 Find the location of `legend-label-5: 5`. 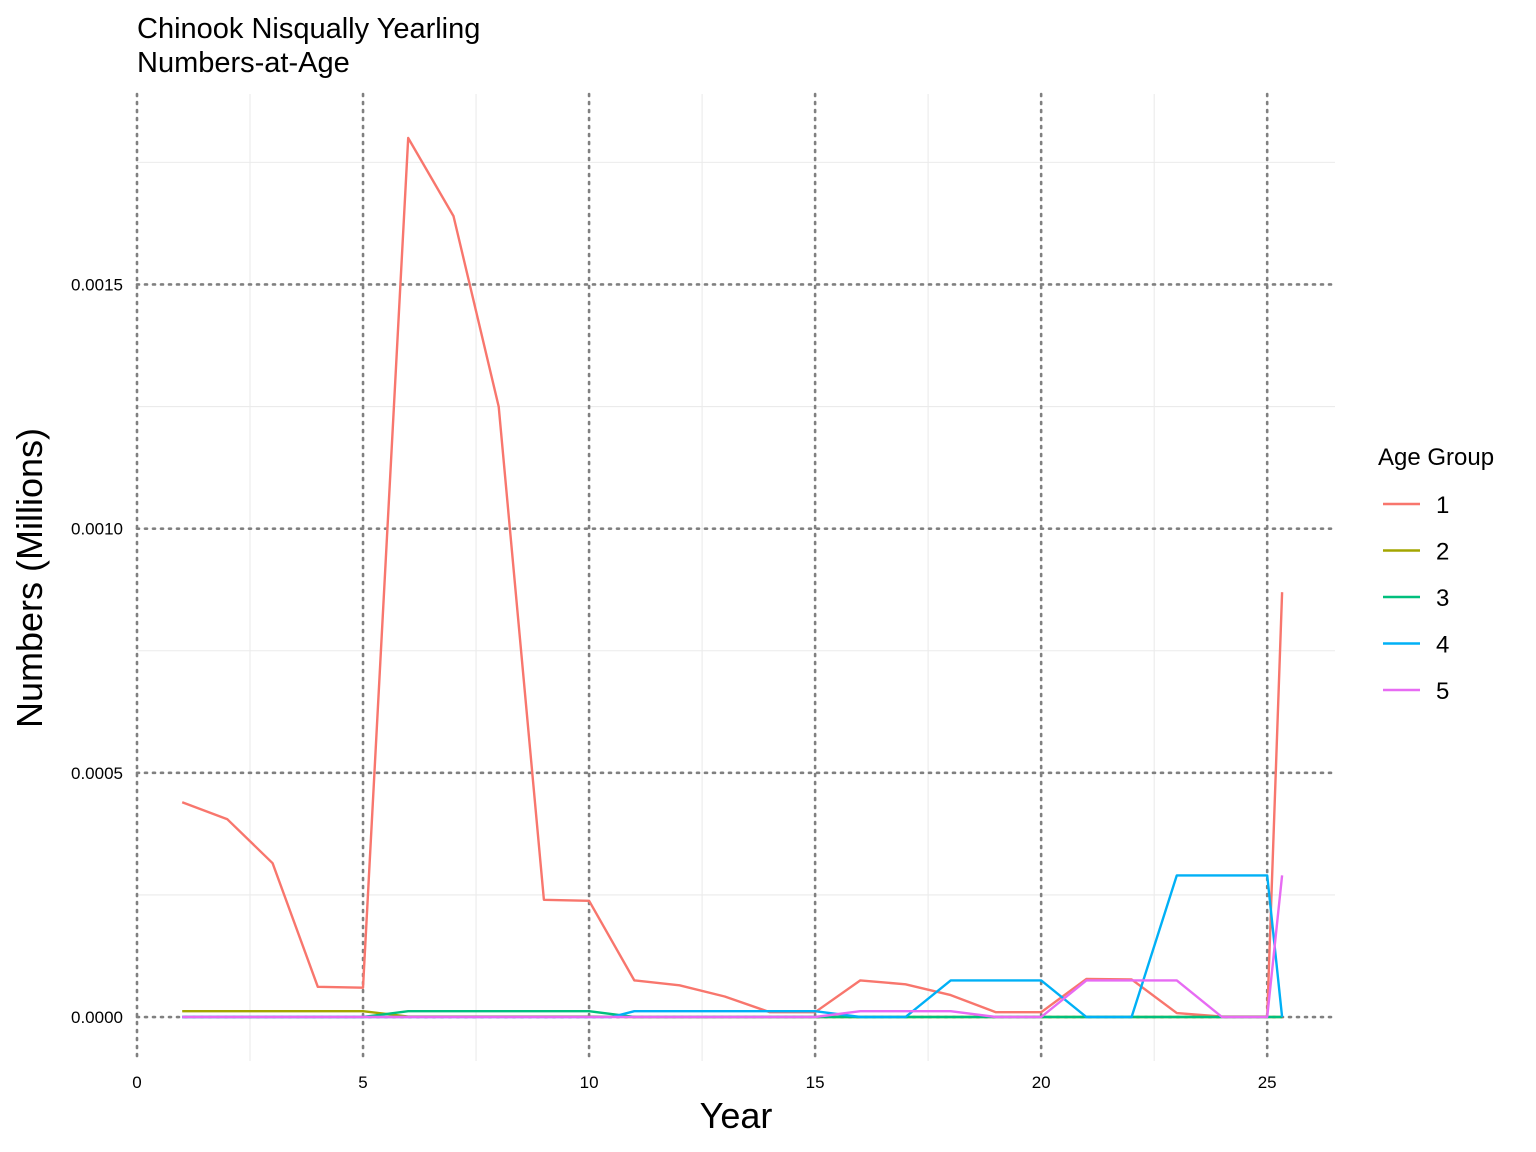

legend-label-5: 5 is located at coordinates (1442, 691).